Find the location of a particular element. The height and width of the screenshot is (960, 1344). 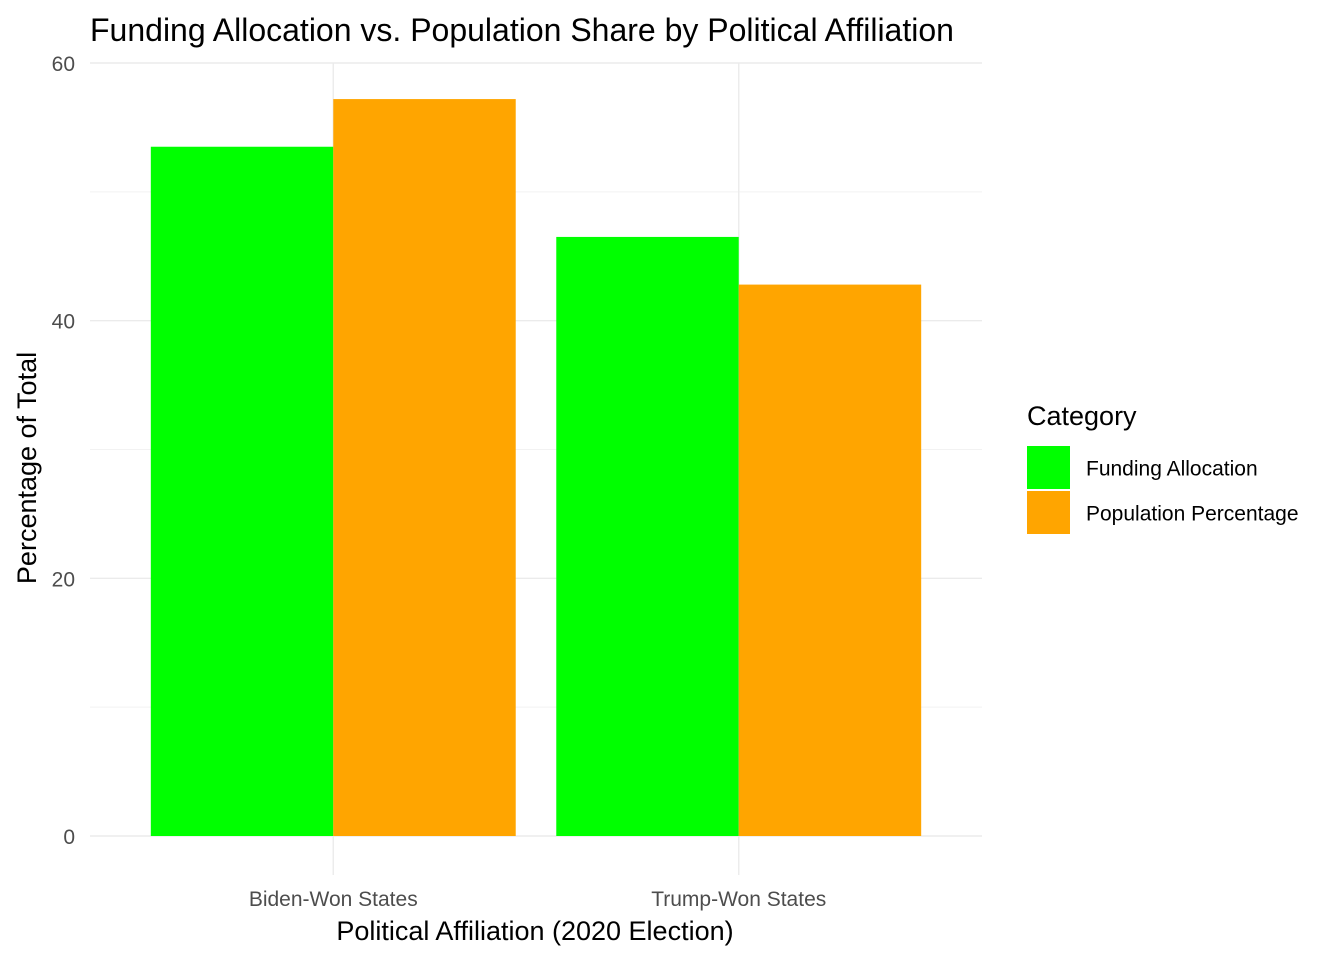

x-tick-label: Trump-Won States is located at coordinates (738, 899).